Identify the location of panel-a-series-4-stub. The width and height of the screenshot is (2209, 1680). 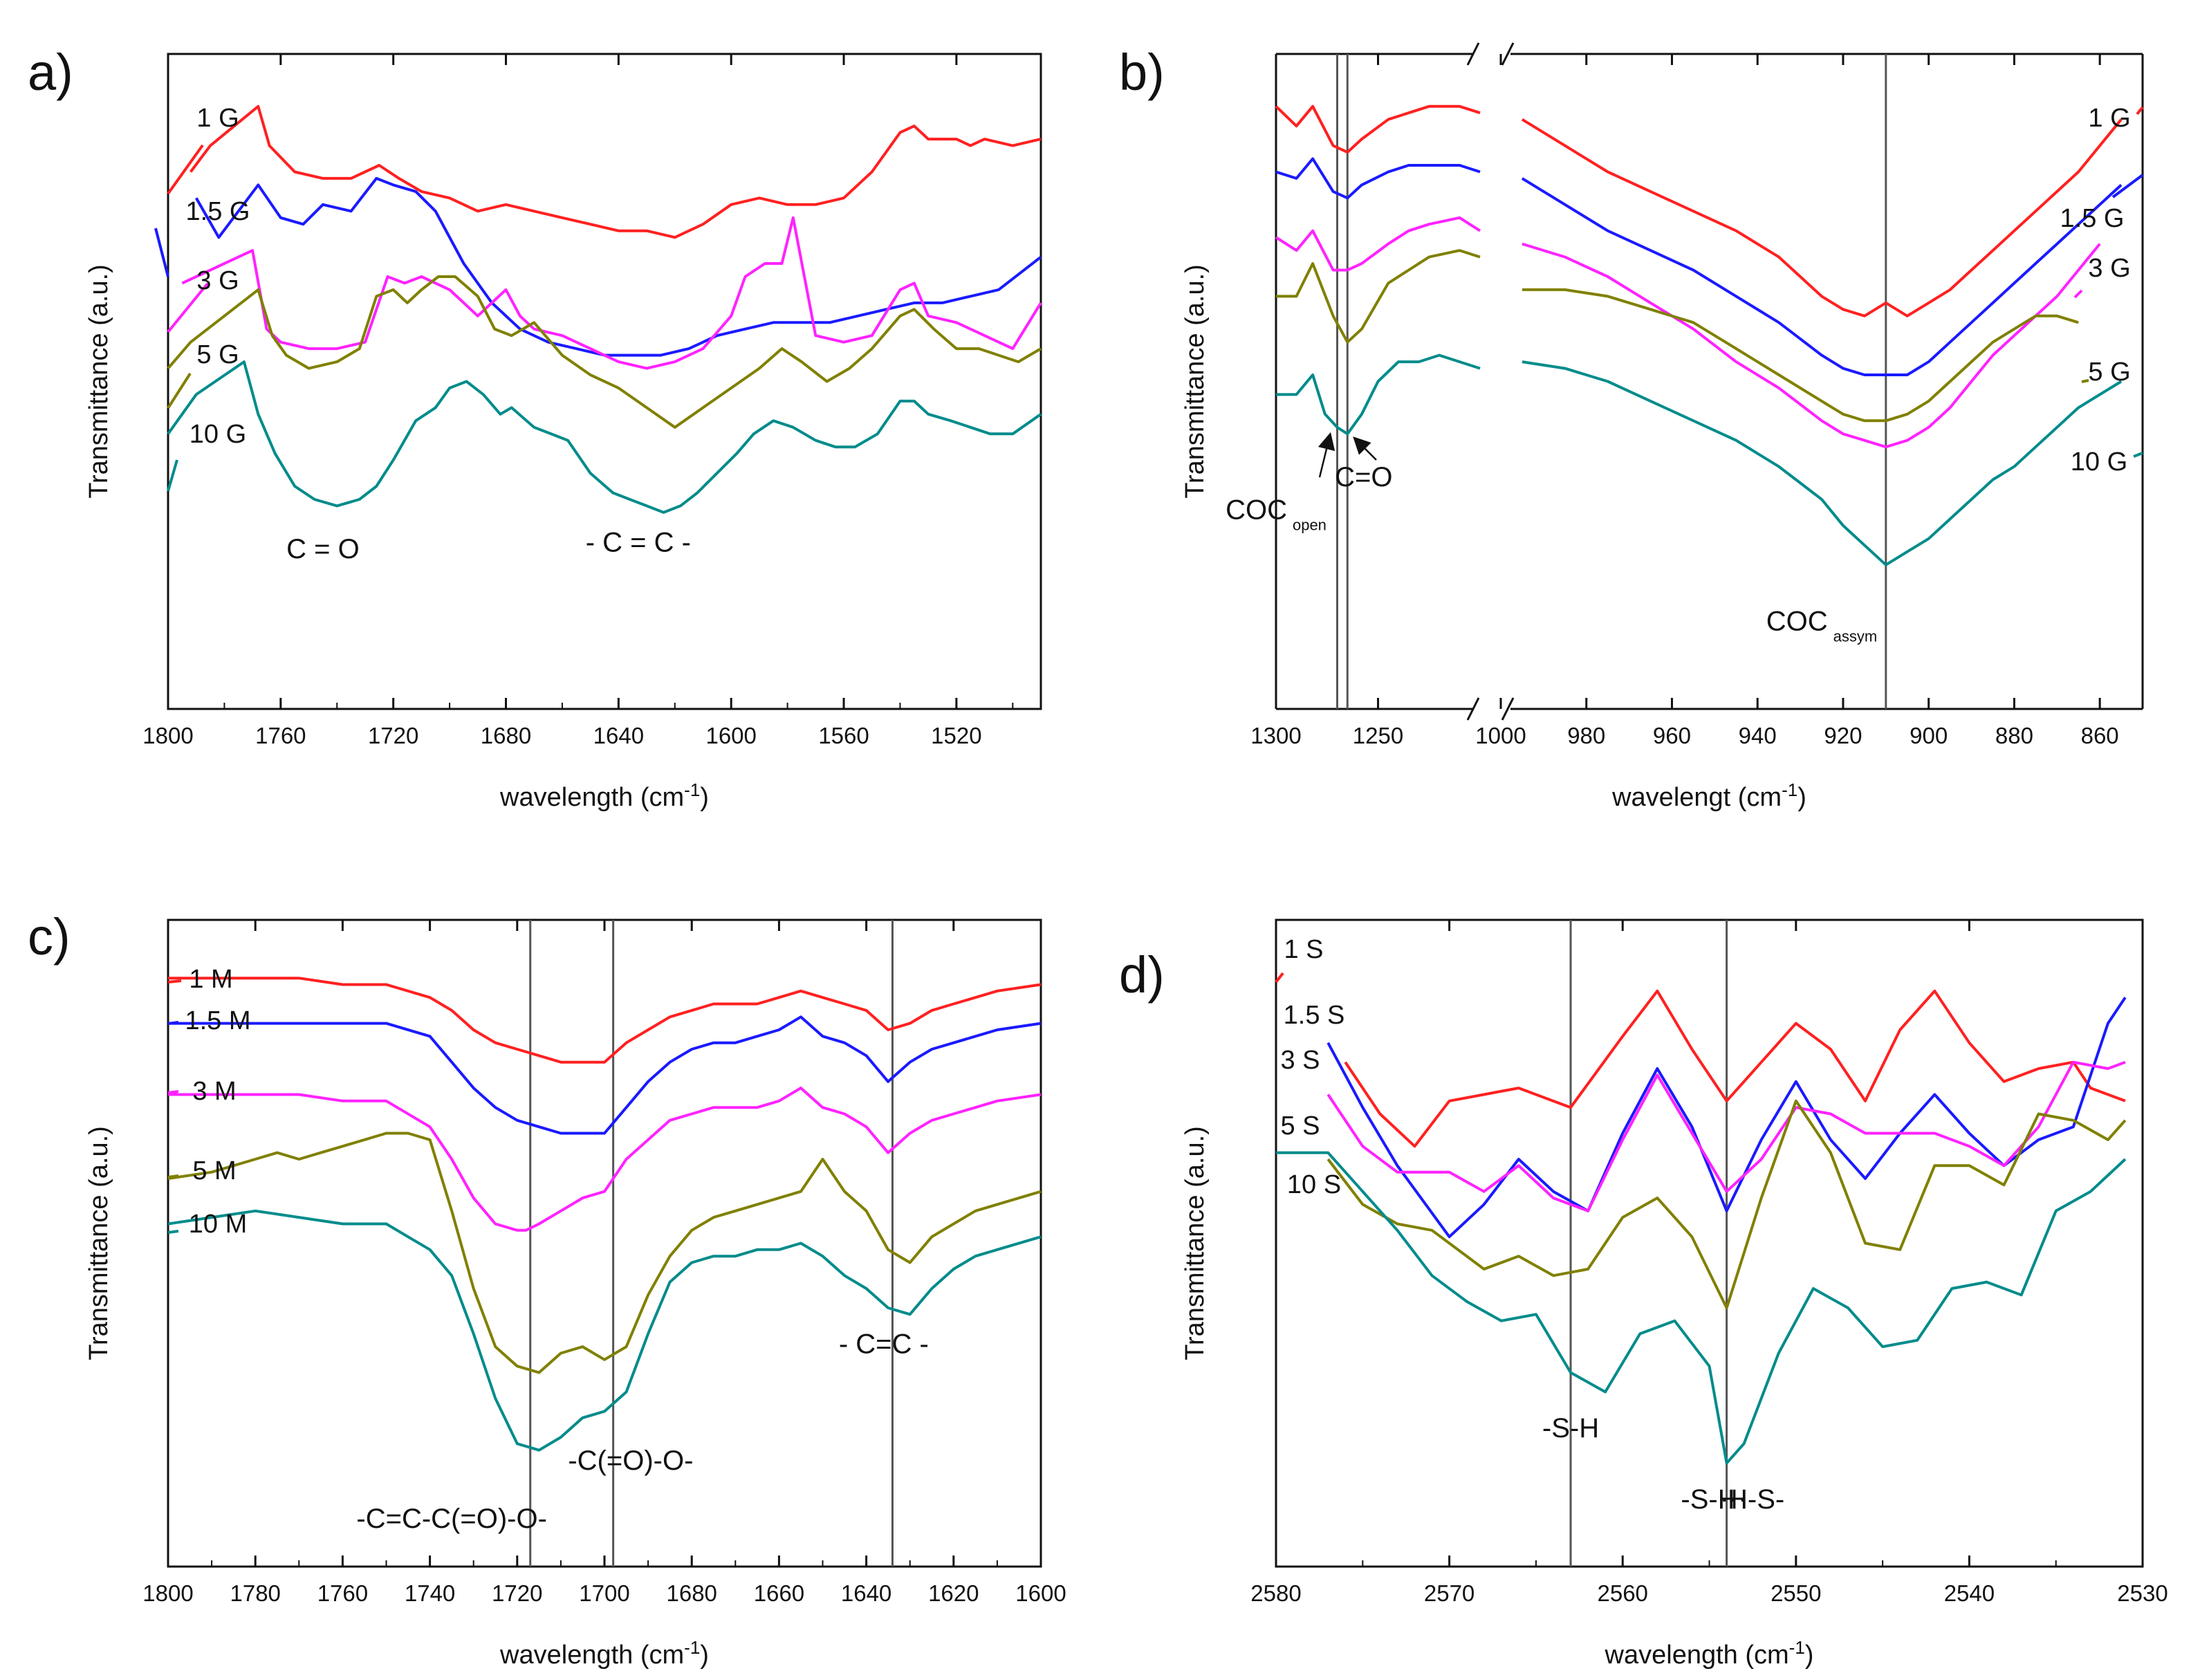
(173, 475).